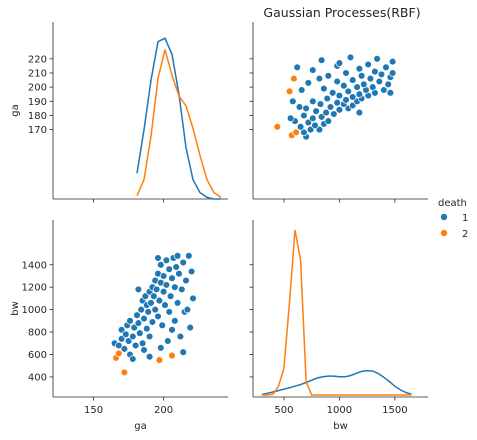  Describe the element at coordinates (283, 410) in the screenshot. I see `x-tick-label: 500` at that location.